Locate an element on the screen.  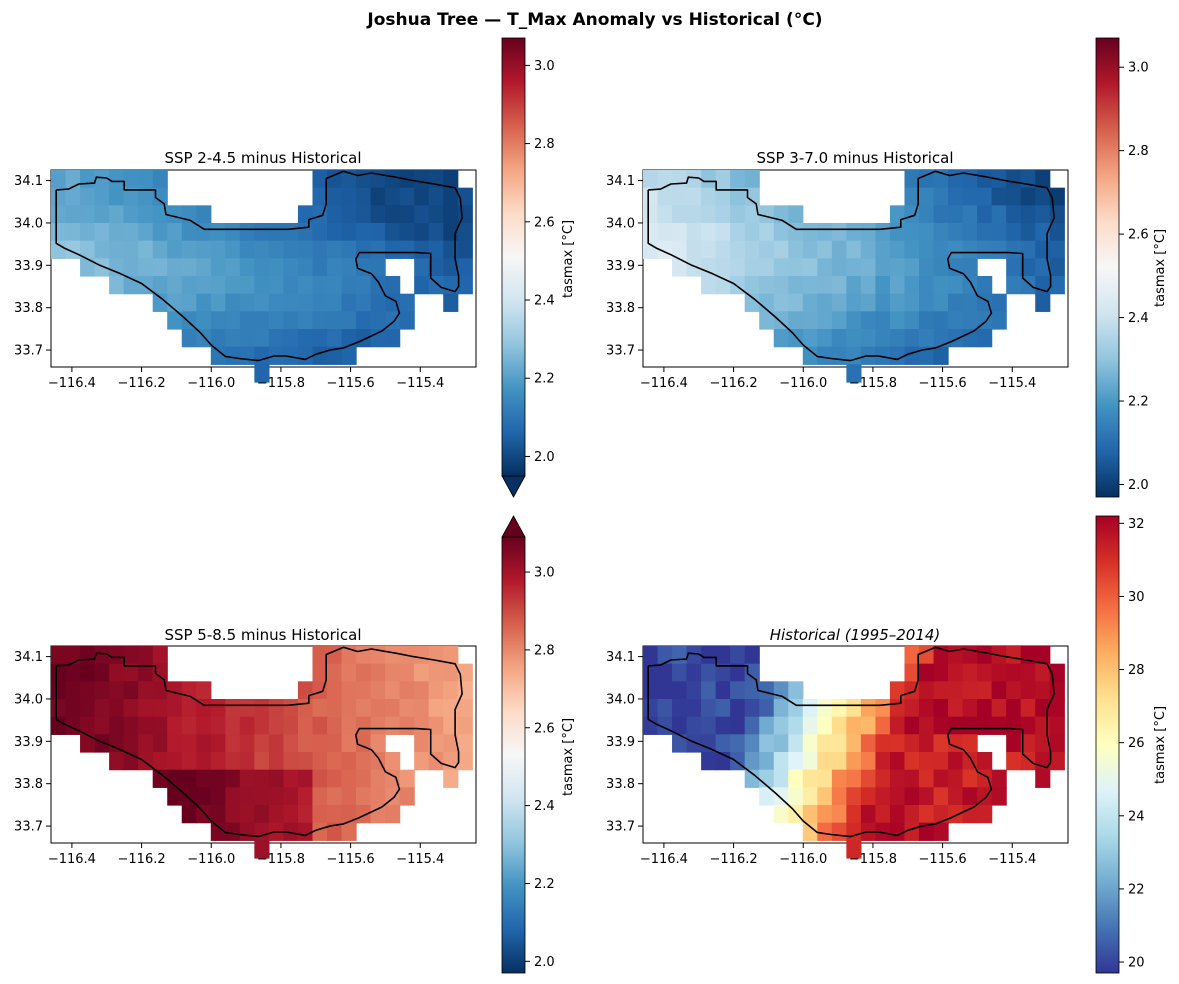
y-tick-label: 33.8 is located at coordinates (620, 308).